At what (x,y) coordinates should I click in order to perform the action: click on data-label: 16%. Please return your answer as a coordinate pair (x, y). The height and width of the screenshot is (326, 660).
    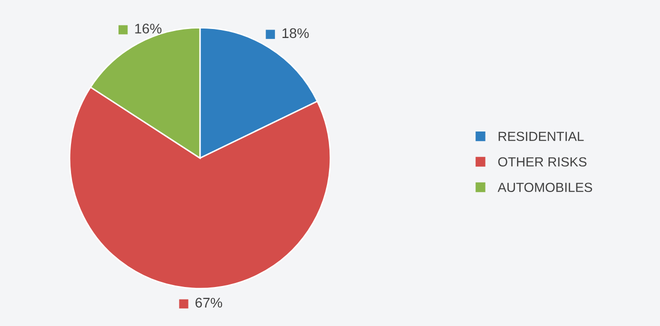
    Looking at the image, I should click on (148, 29).